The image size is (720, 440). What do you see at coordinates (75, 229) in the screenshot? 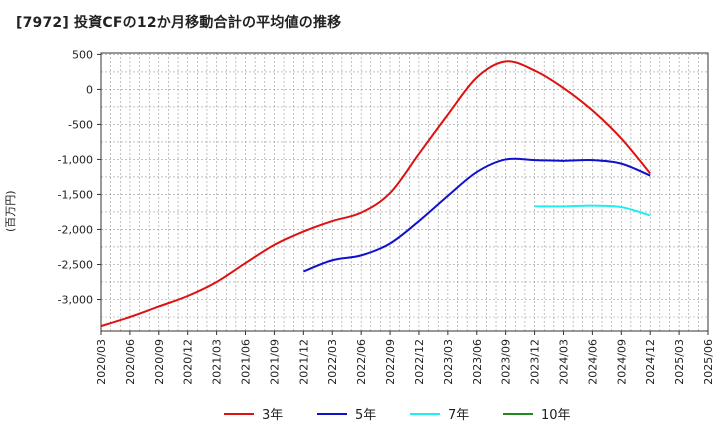
I see `y-tick-label: -2,000` at bounding box center [75, 229].